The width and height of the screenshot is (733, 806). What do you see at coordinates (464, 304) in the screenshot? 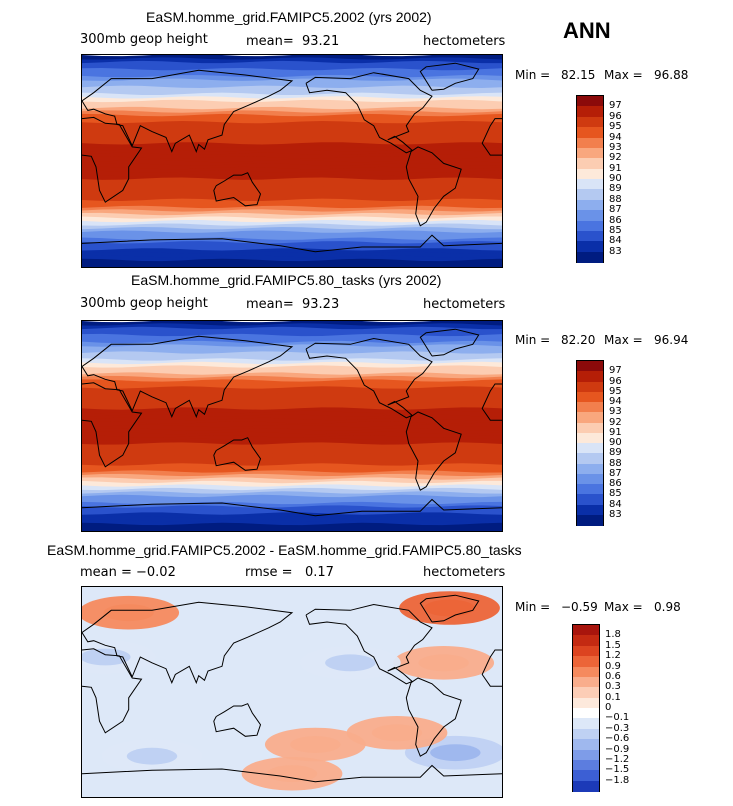
I see `panel-2-units: hectometers` at bounding box center [464, 304].